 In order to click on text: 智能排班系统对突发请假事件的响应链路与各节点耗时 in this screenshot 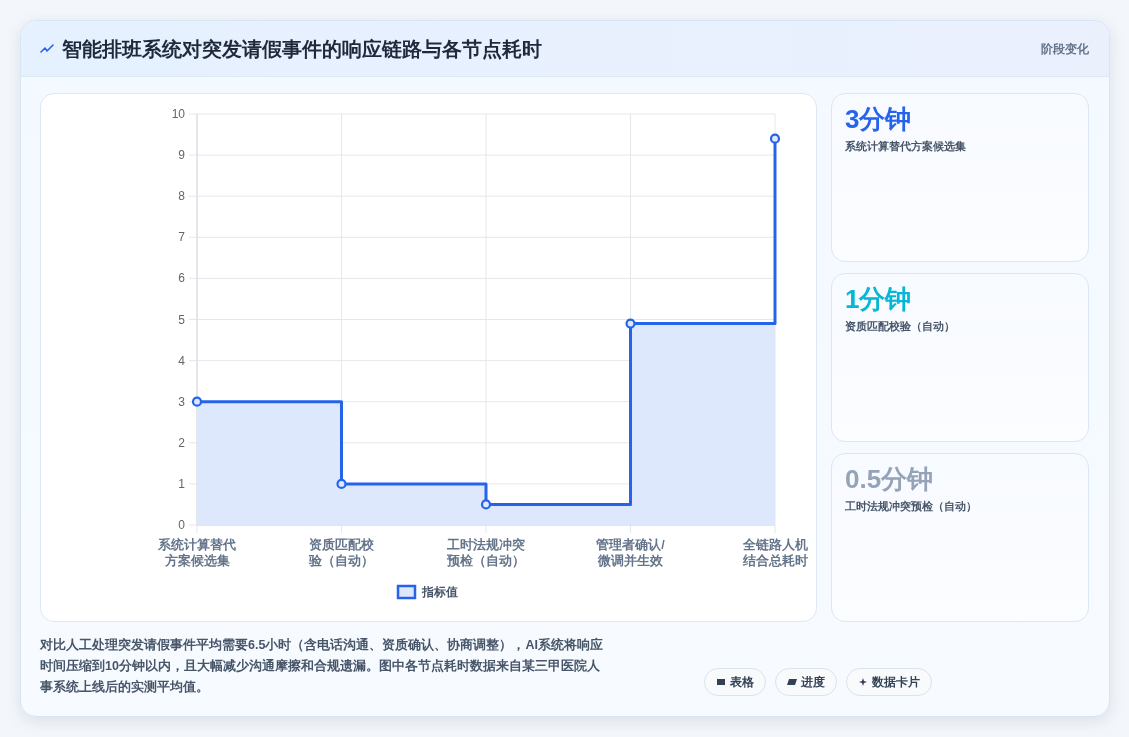, I will do `click(302, 49)`.